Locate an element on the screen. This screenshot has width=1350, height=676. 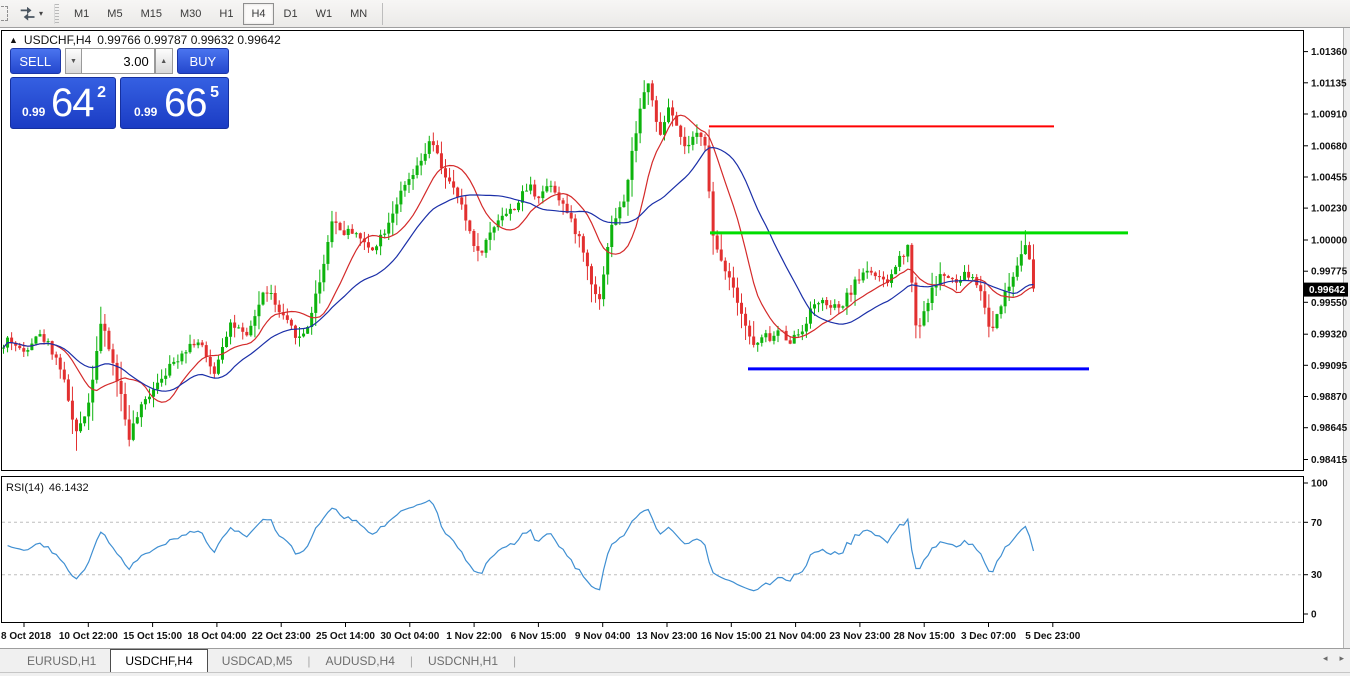
bid-price-button: 0.99 64 2 is located at coordinates (63, 103).